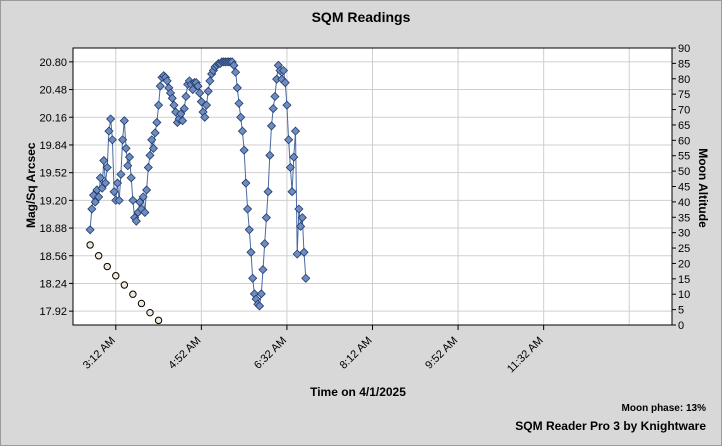  What do you see at coordinates (684, 280) in the screenshot?
I see `y2-tick-label: 15` at bounding box center [684, 280].